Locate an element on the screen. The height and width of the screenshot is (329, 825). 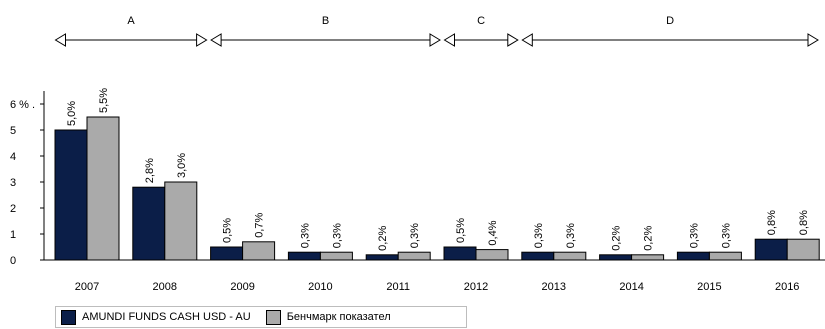
legend-label-benchmark: Бенчмарк показател is located at coordinates (338, 317).